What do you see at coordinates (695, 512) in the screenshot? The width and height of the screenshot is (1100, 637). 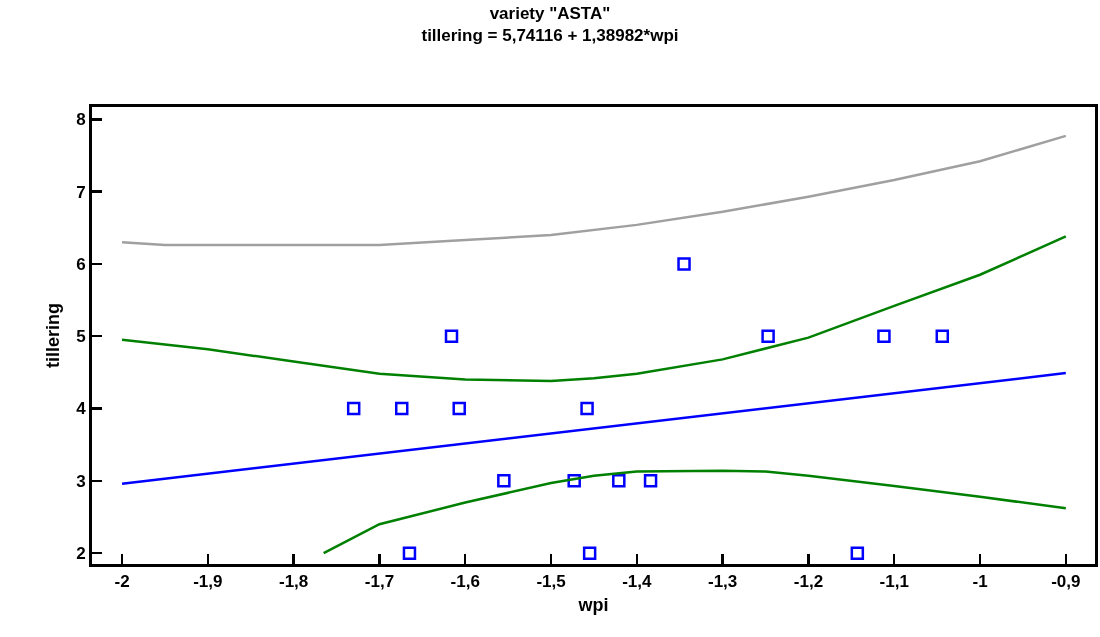 I see `line-series` at bounding box center [695, 512].